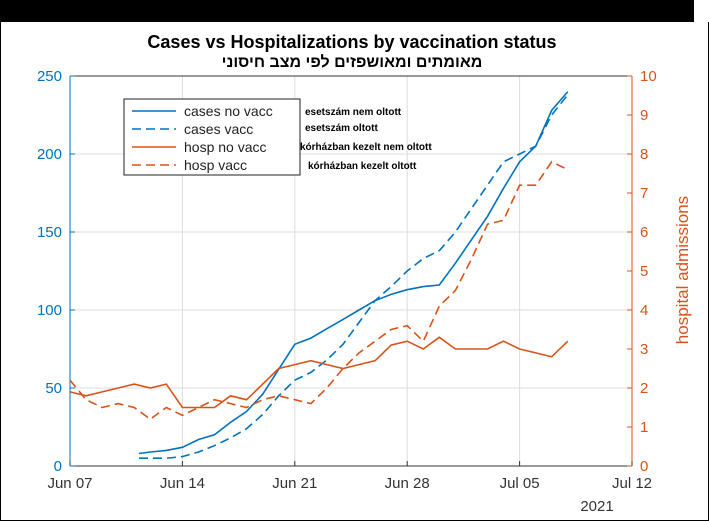 This screenshot has height=522, width=709. What do you see at coordinates (644, 154) in the screenshot?
I see `y-tick-label-right: 8` at bounding box center [644, 154].